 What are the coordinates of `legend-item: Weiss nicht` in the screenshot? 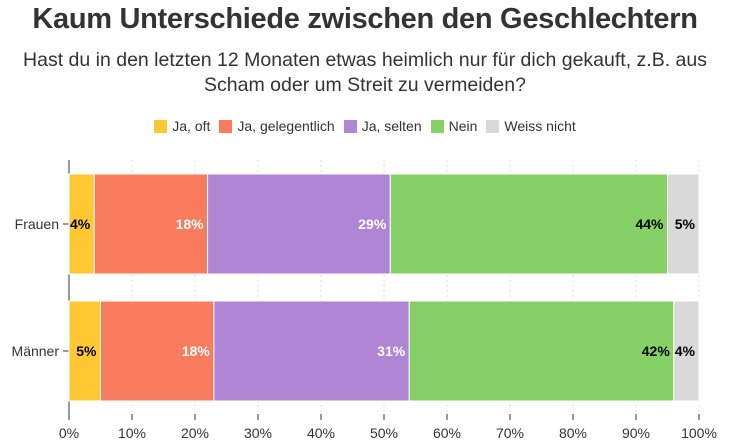 It's located at (531, 126).